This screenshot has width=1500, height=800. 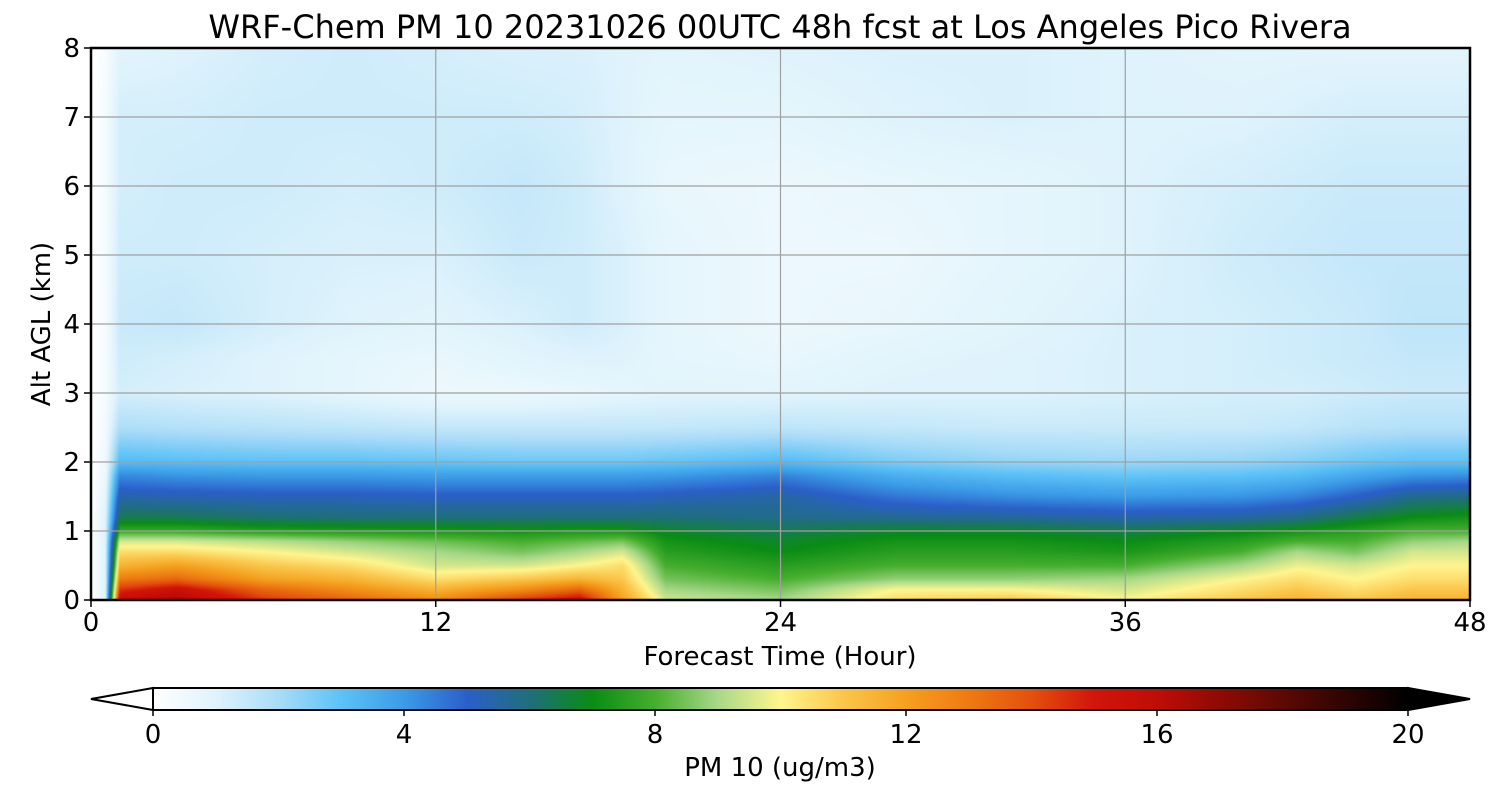 I want to click on x-axis-label: Forecast Time (Hour), so click(x=779, y=657).